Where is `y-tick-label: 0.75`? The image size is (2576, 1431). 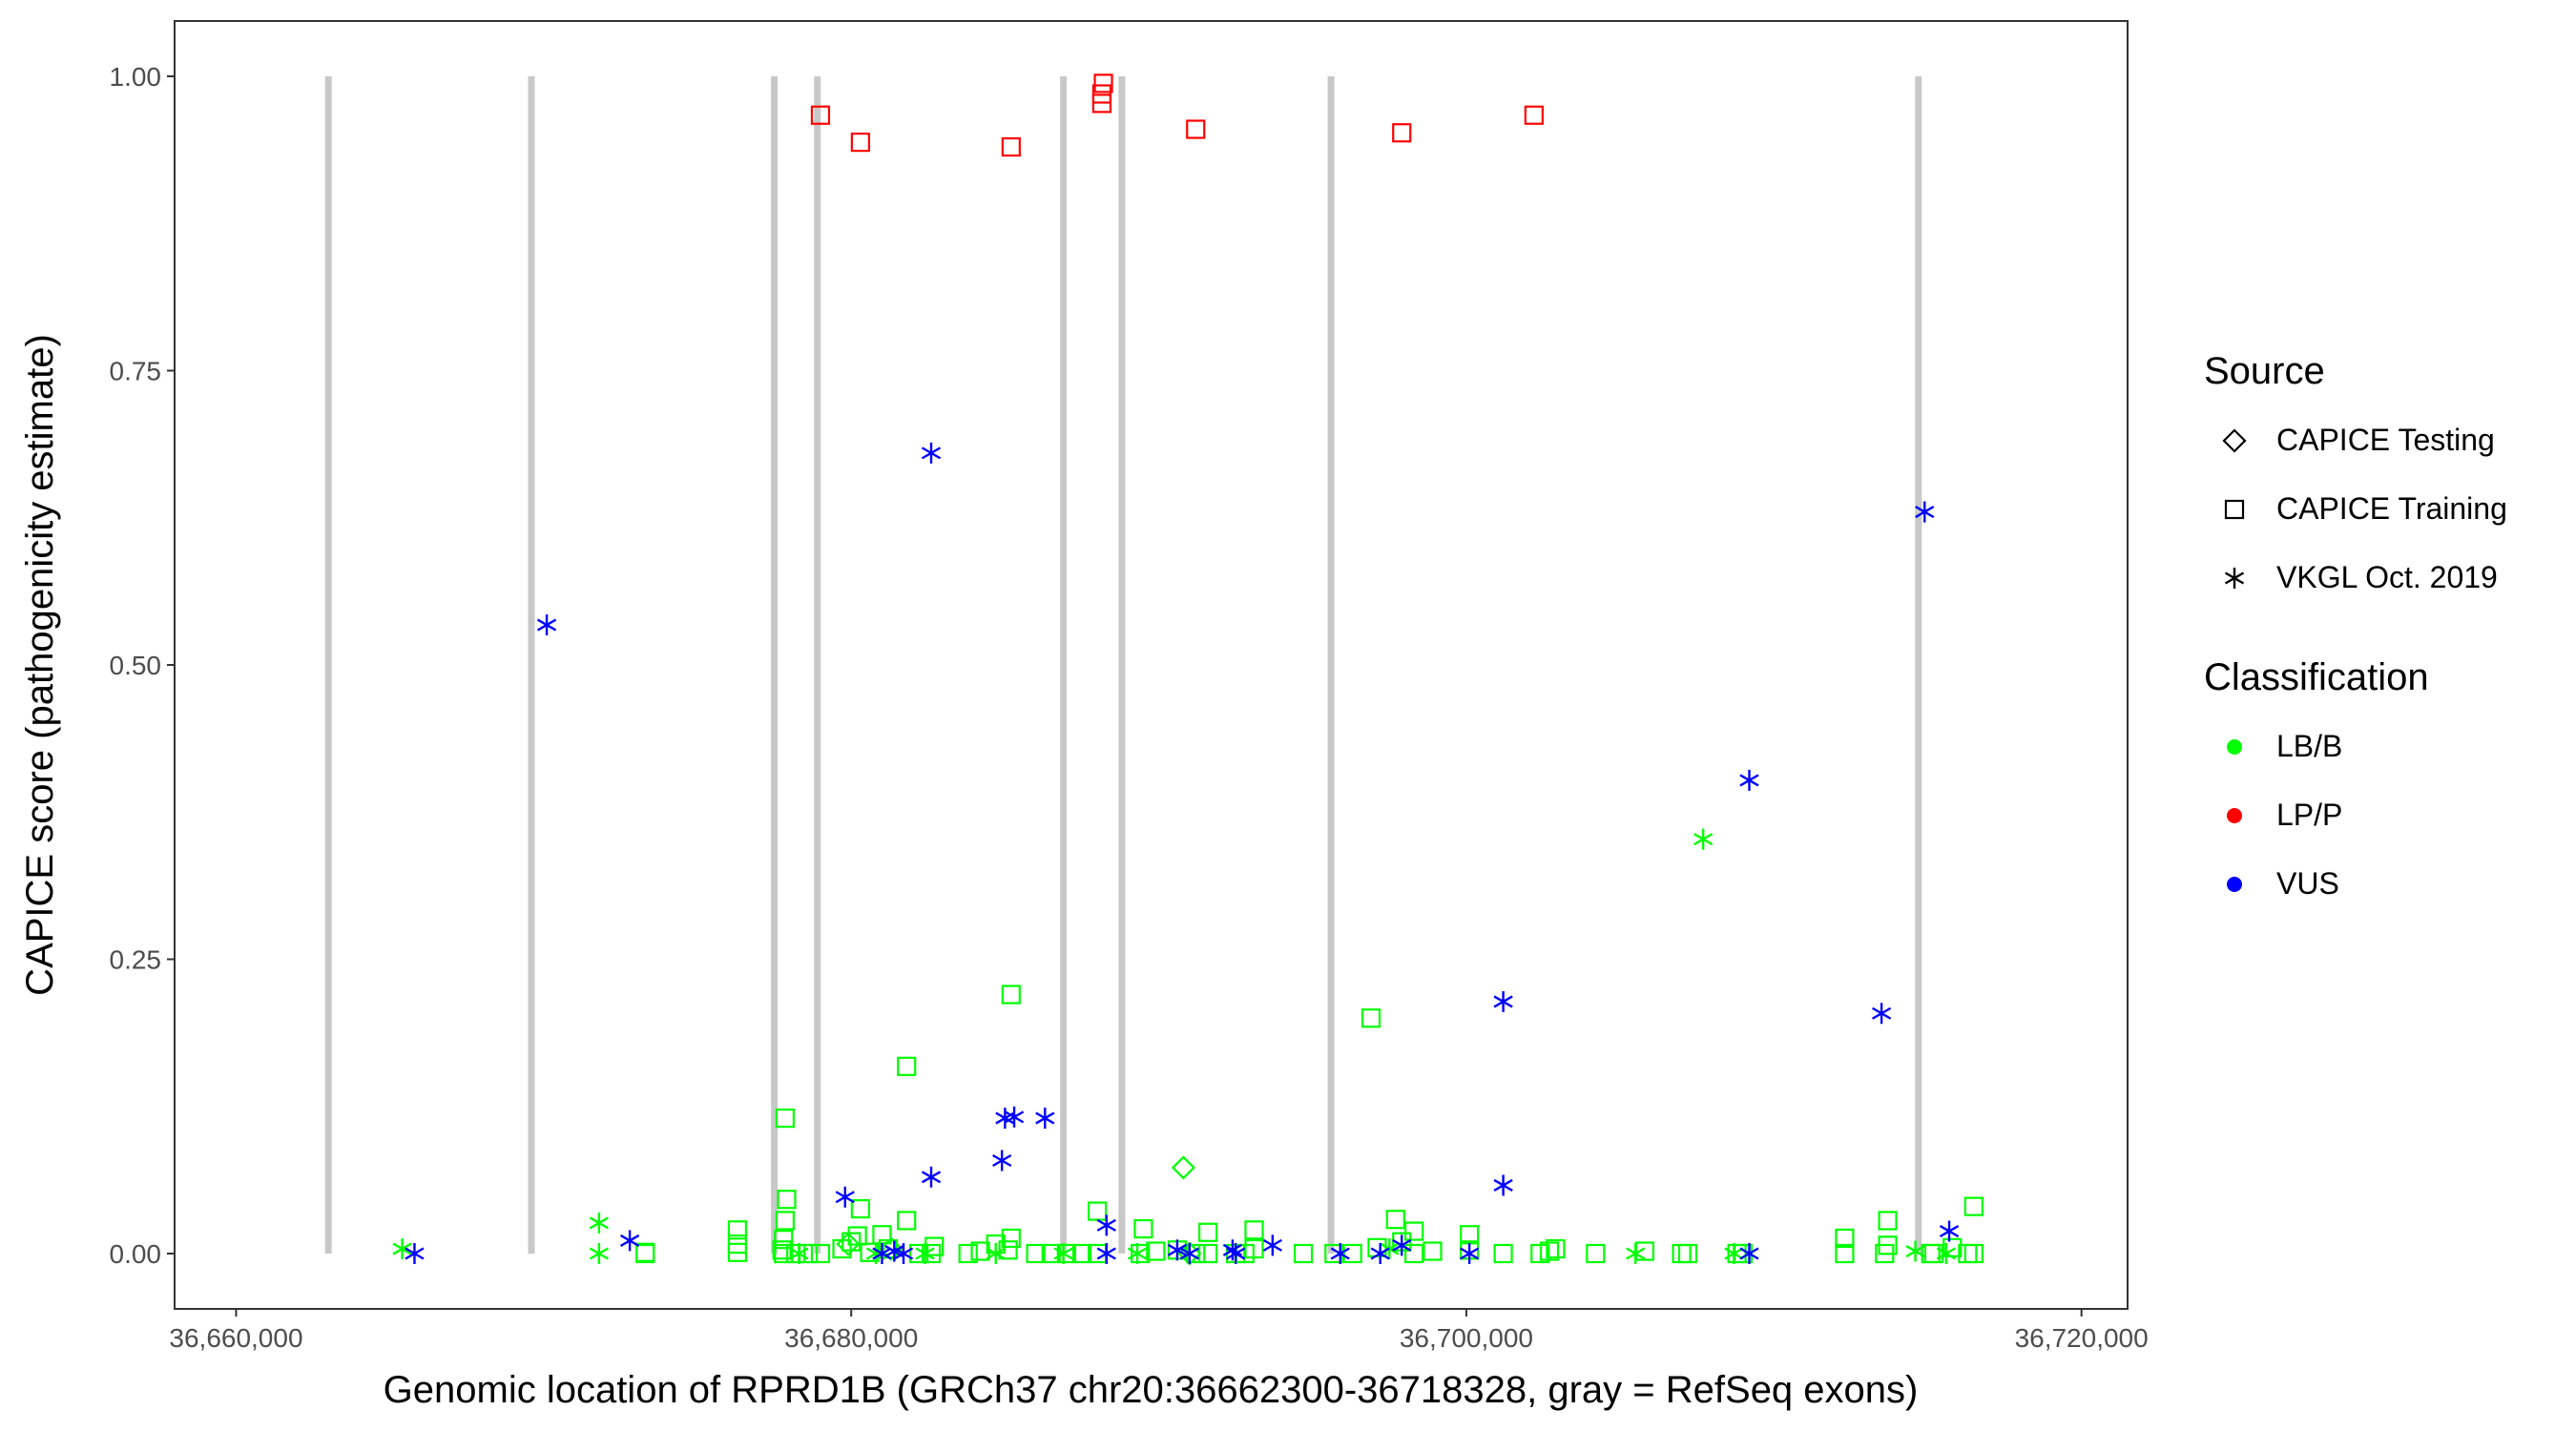
y-tick-label: 0.75 is located at coordinates (136, 370).